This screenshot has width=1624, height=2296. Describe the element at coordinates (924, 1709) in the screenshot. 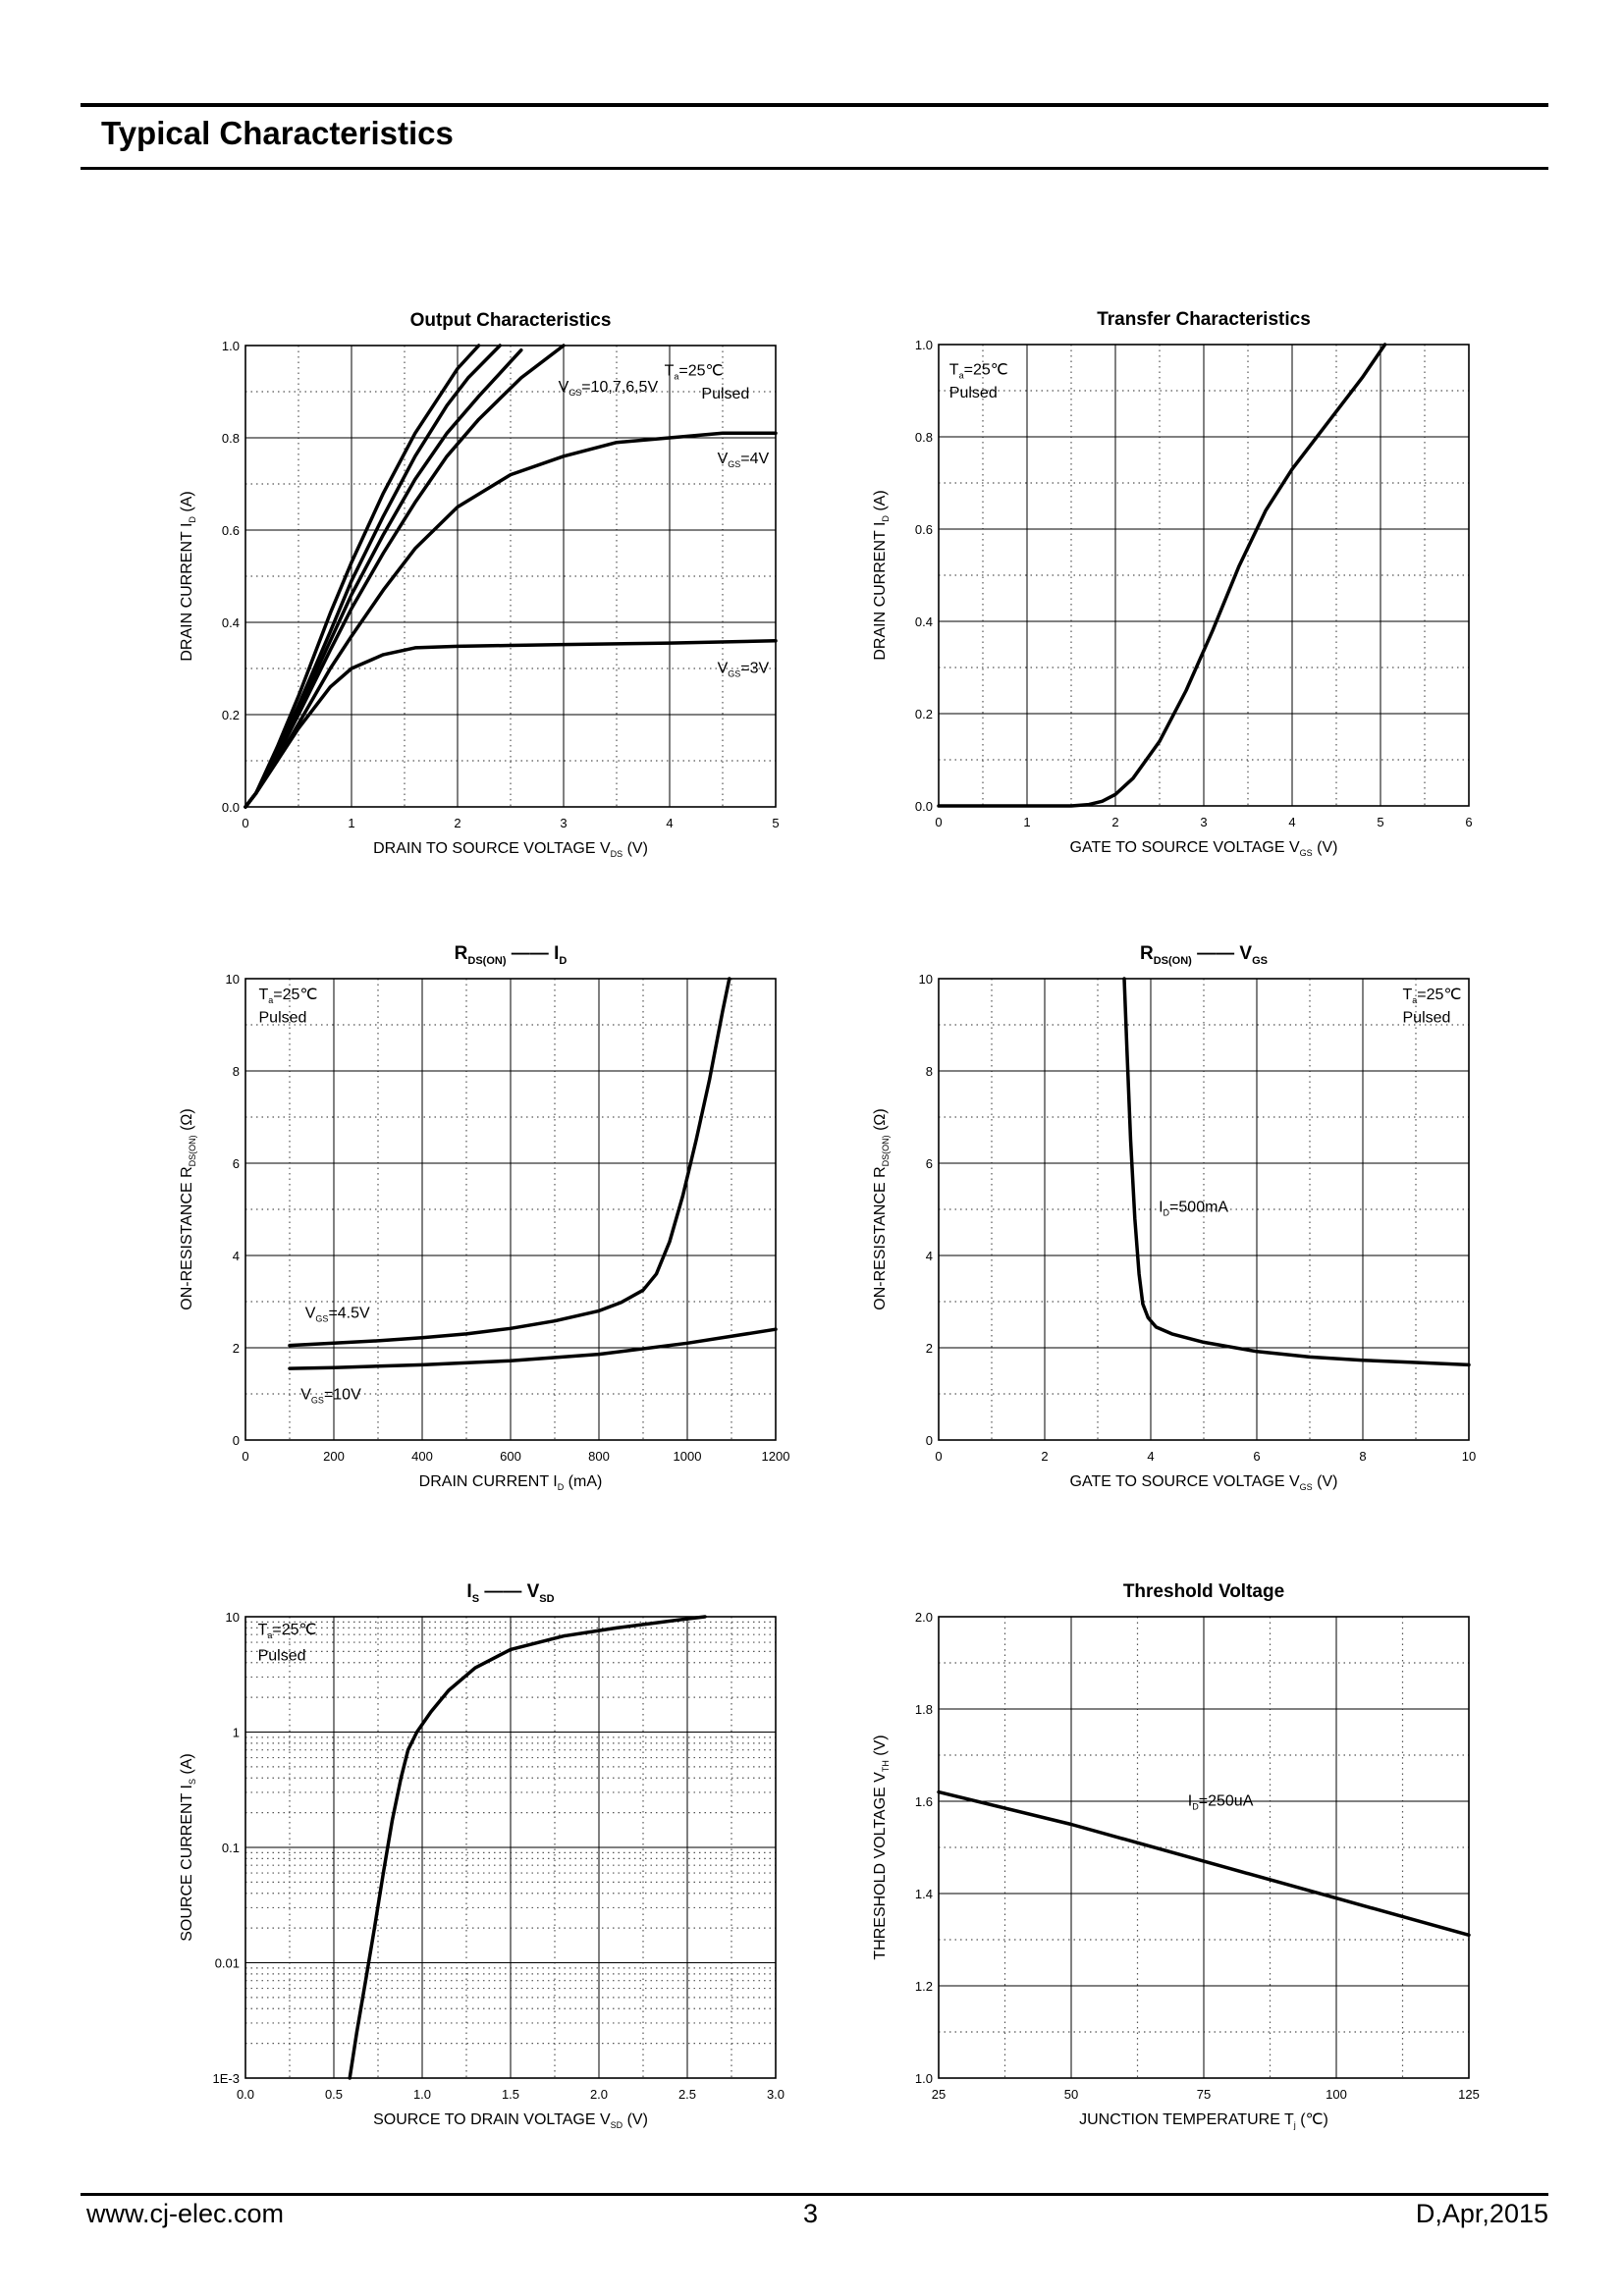

I see `y-tick-label: 1.8` at that location.